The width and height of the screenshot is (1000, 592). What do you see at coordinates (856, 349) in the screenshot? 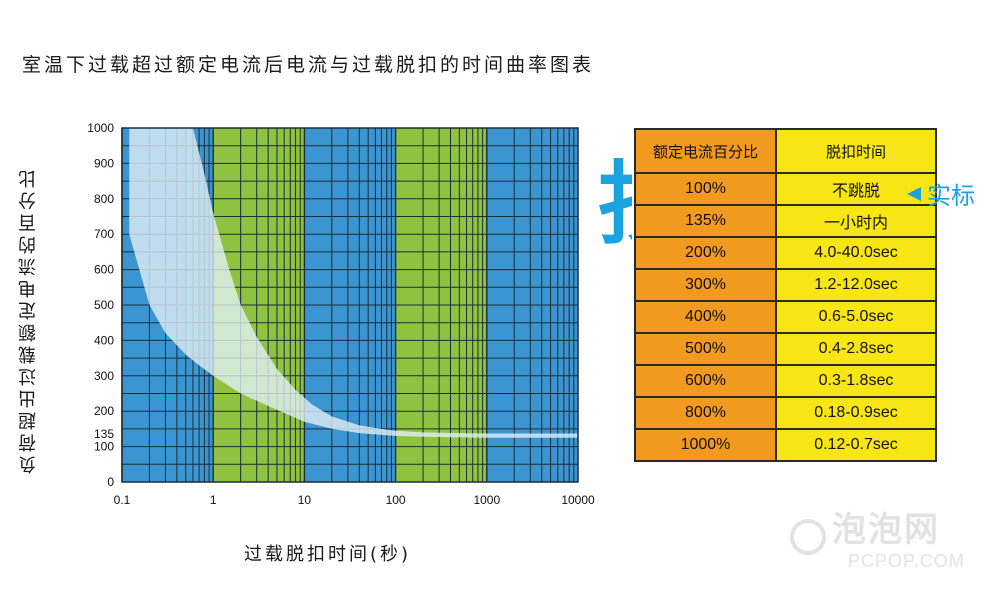
I see `trip-time-cell: 0.4-2.8sec` at bounding box center [856, 349].